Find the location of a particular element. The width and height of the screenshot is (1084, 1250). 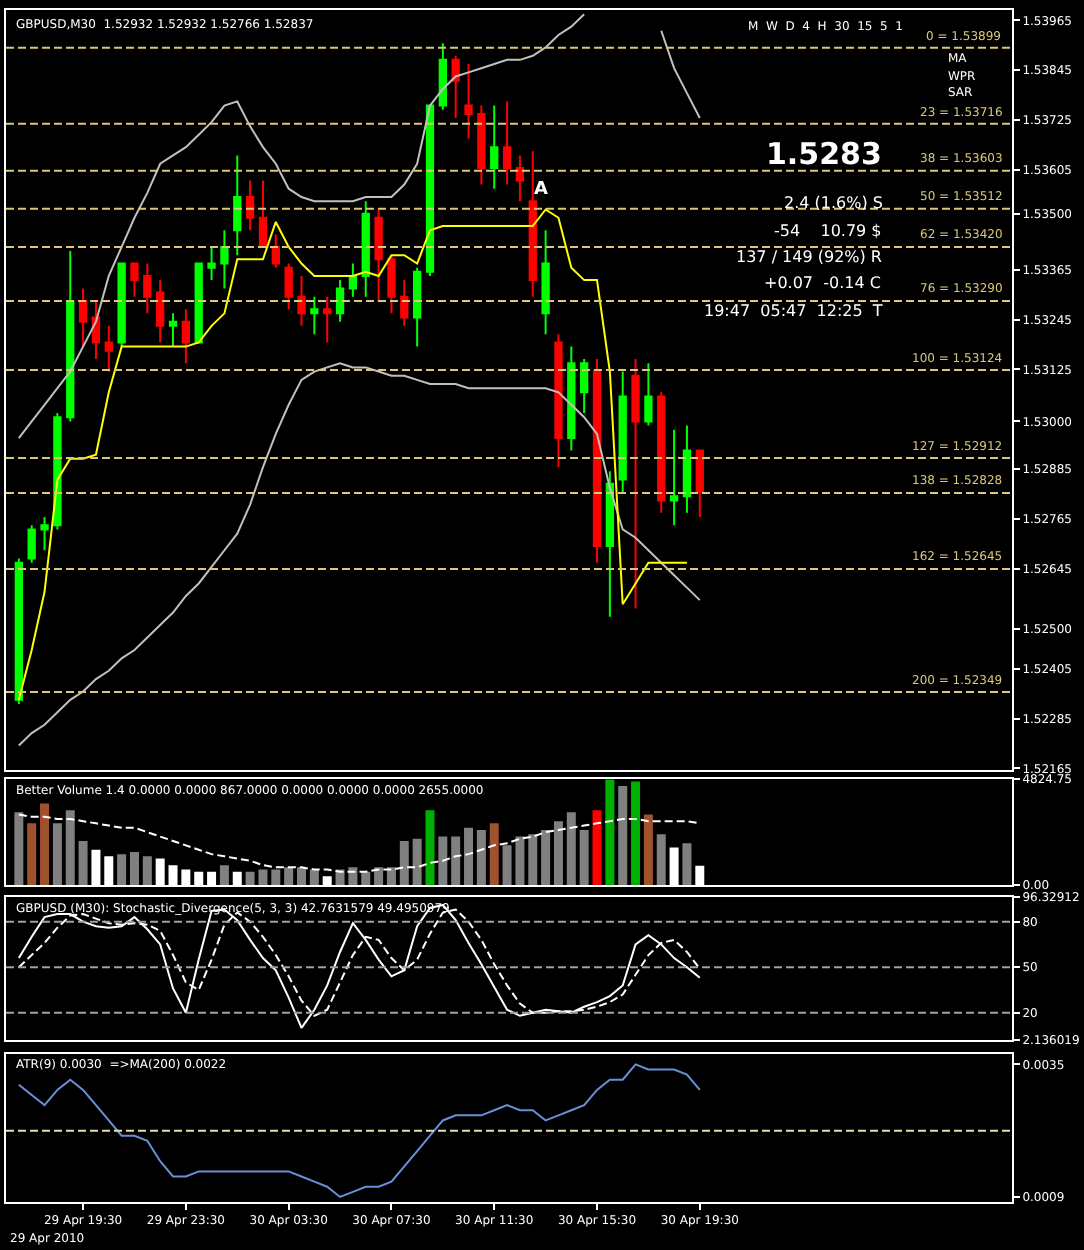

text: 137 / 149 (92%) R is located at coordinates (809, 257).